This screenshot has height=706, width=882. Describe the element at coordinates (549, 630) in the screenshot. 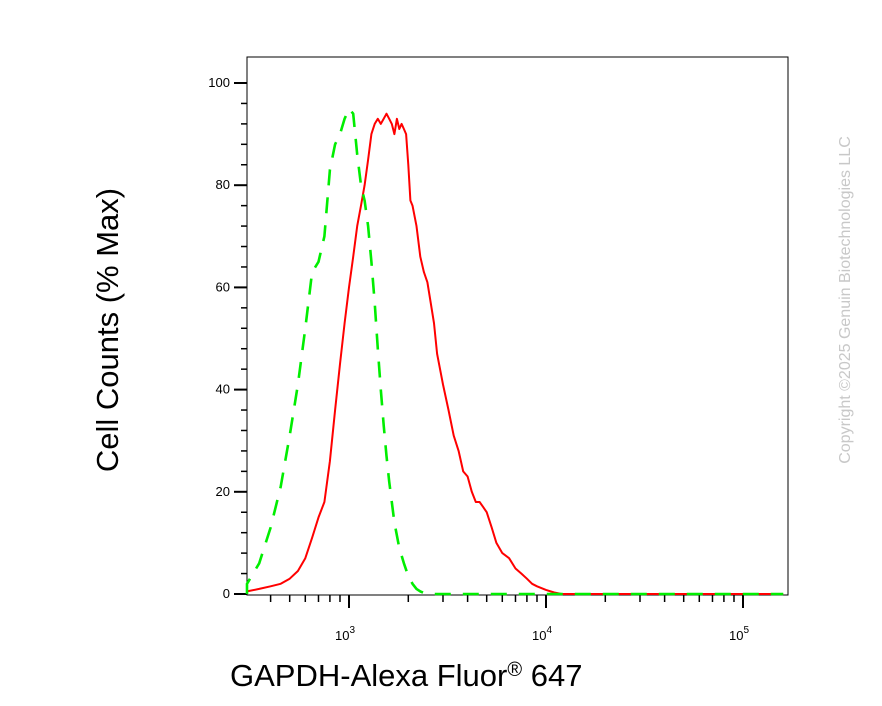

I see `x-tick-exponent: 4` at that location.